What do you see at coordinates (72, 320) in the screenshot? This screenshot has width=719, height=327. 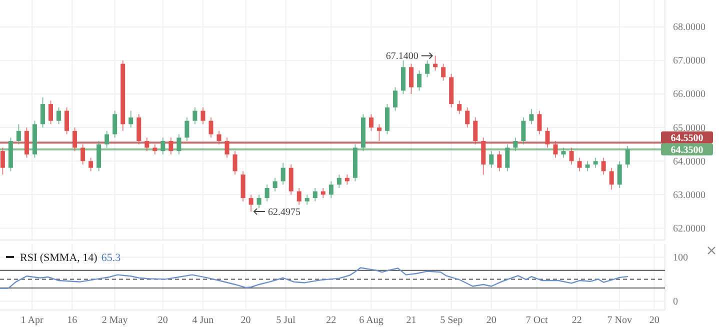 I see `x-tick-label: 16` at bounding box center [72, 320].